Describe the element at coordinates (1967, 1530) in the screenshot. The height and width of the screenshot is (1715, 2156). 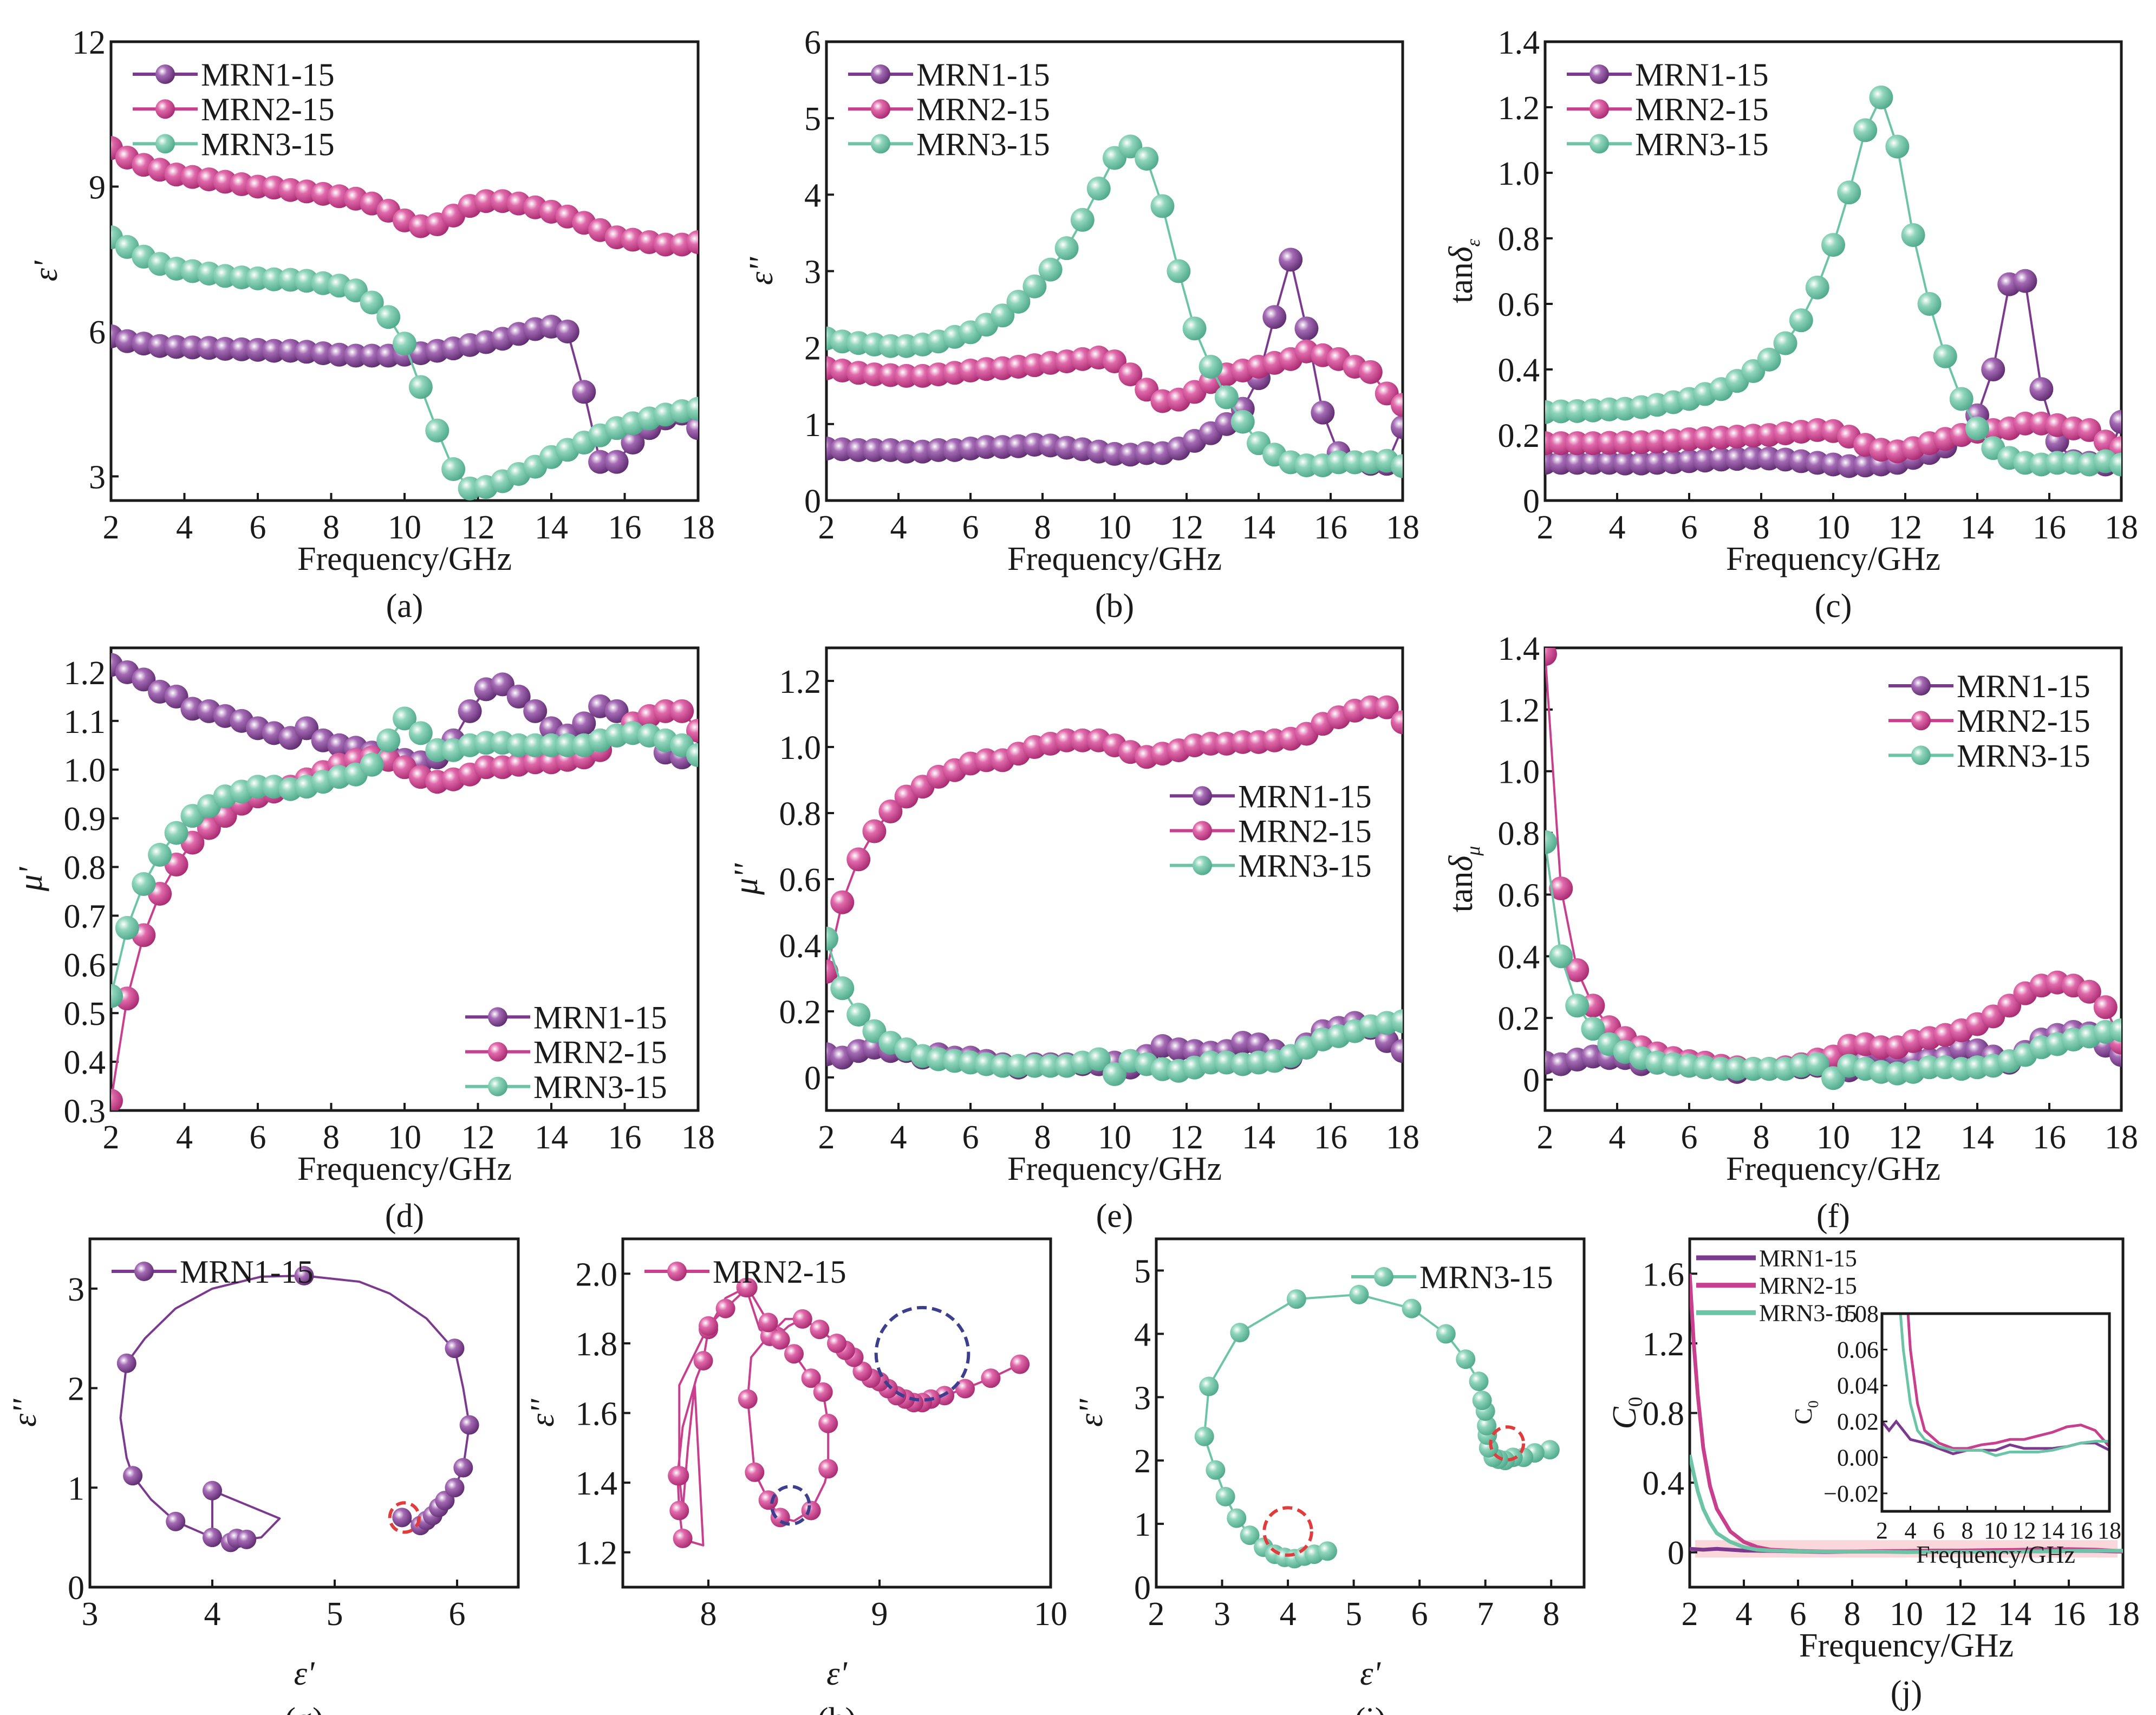
I see `inset-x-tick-label: 8` at that location.